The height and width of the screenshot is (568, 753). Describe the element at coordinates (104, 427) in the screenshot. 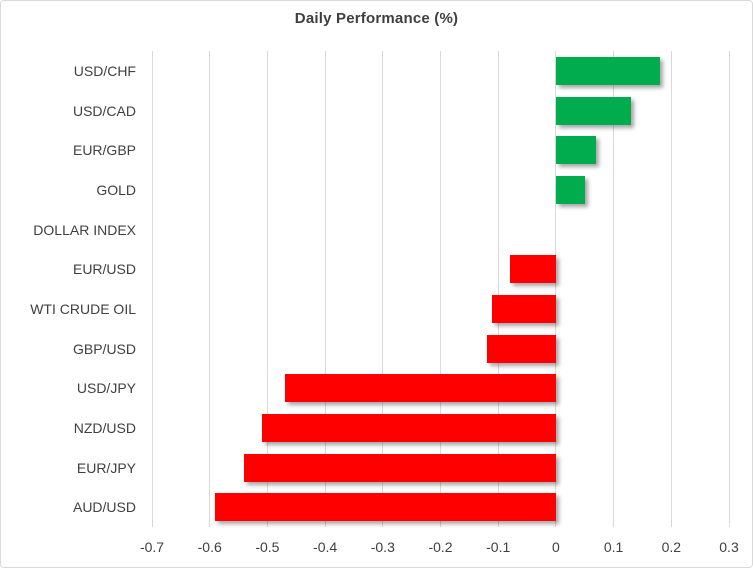

I see `category-label-nzd-usd: NZD/USD` at that location.